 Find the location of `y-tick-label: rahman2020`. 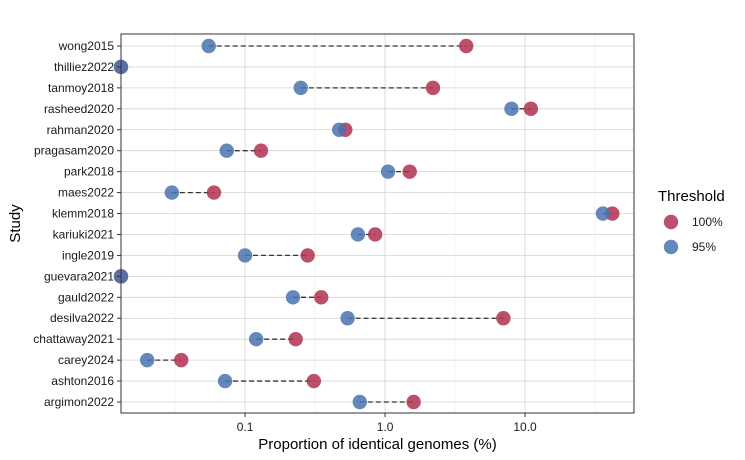

y-tick-label: rahman2020 is located at coordinates (81, 130).